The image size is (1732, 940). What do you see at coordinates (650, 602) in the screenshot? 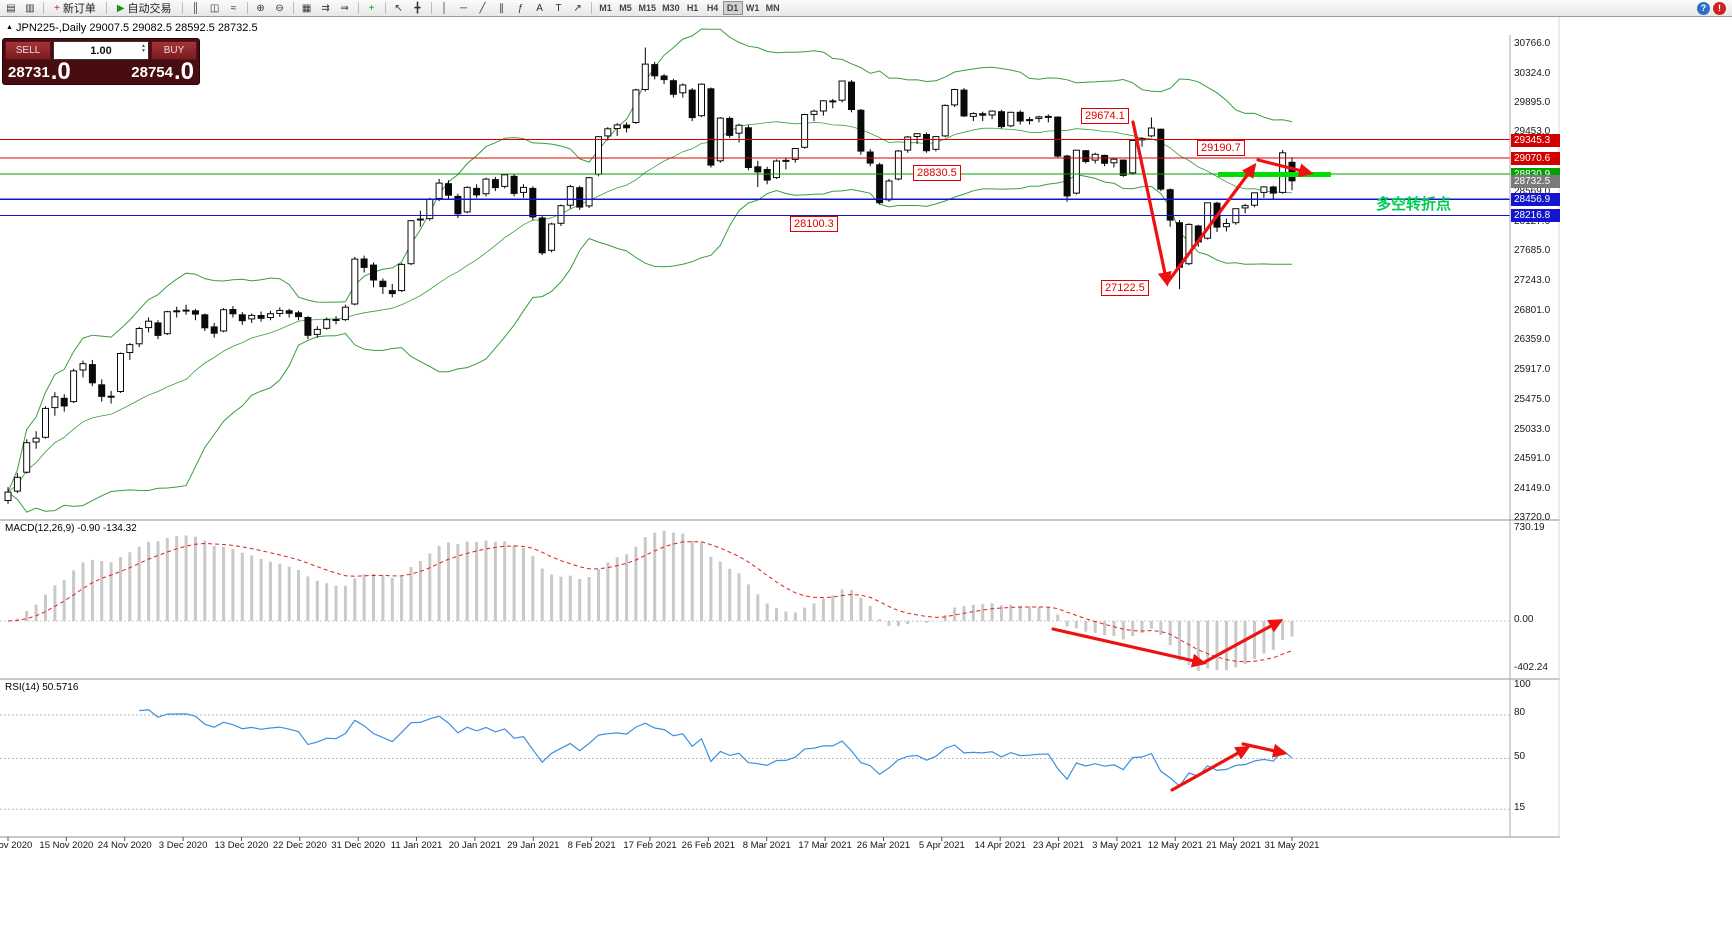
I see `macd-signal-line` at bounding box center [650, 602].